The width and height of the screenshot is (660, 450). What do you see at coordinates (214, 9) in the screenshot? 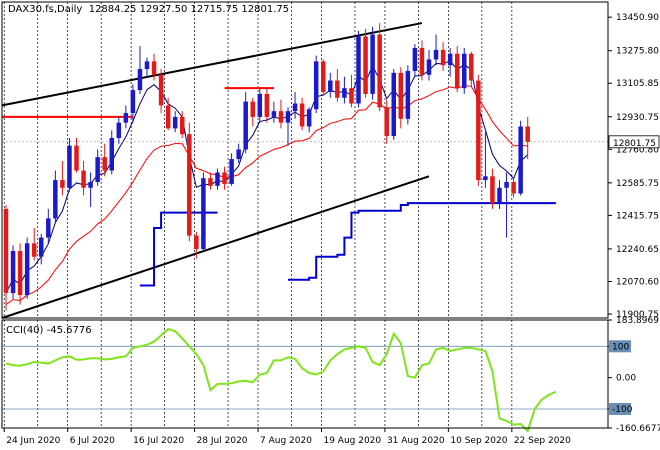
I see `low-value: 12715.75` at bounding box center [214, 9].